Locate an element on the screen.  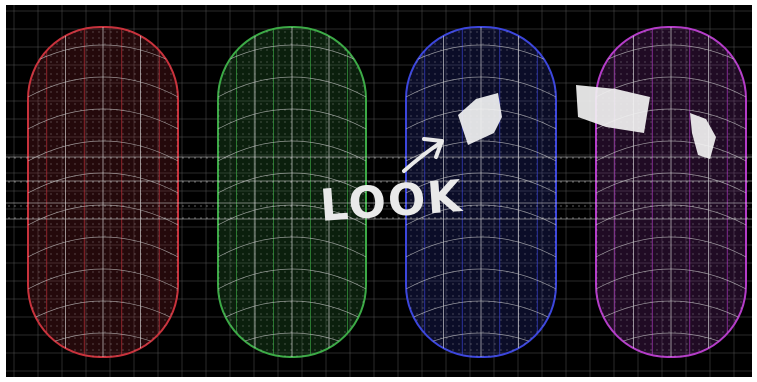
look-annotation: LOOK is located at coordinates (391, 184).